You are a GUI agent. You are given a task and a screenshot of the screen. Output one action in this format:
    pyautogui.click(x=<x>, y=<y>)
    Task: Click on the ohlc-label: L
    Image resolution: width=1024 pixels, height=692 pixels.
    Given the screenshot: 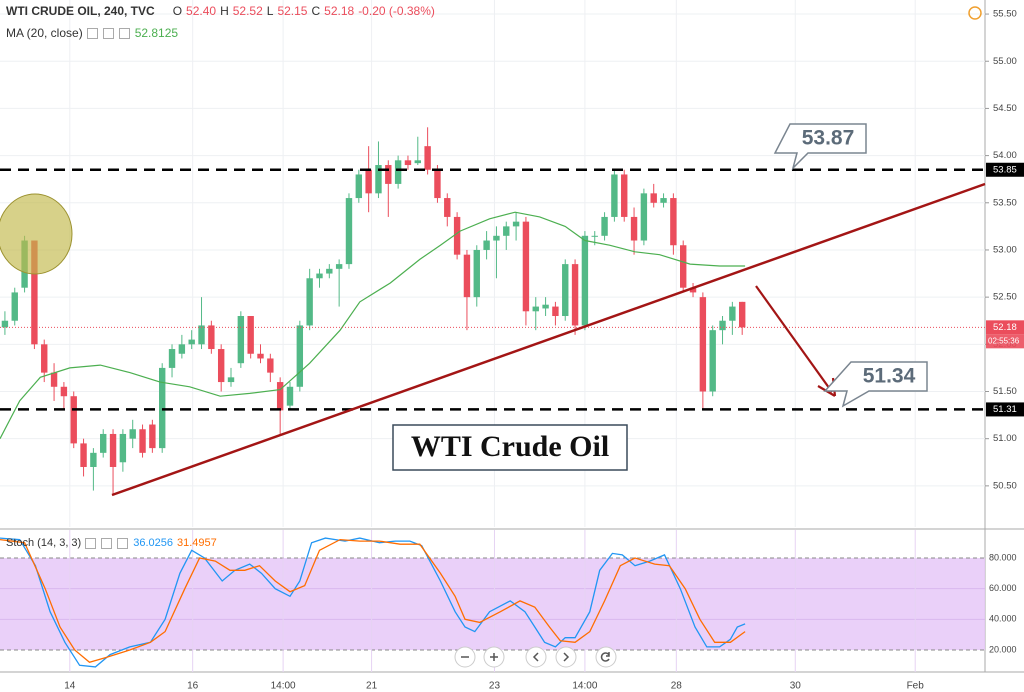 What is the action you would take?
    pyautogui.click(x=270, y=11)
    